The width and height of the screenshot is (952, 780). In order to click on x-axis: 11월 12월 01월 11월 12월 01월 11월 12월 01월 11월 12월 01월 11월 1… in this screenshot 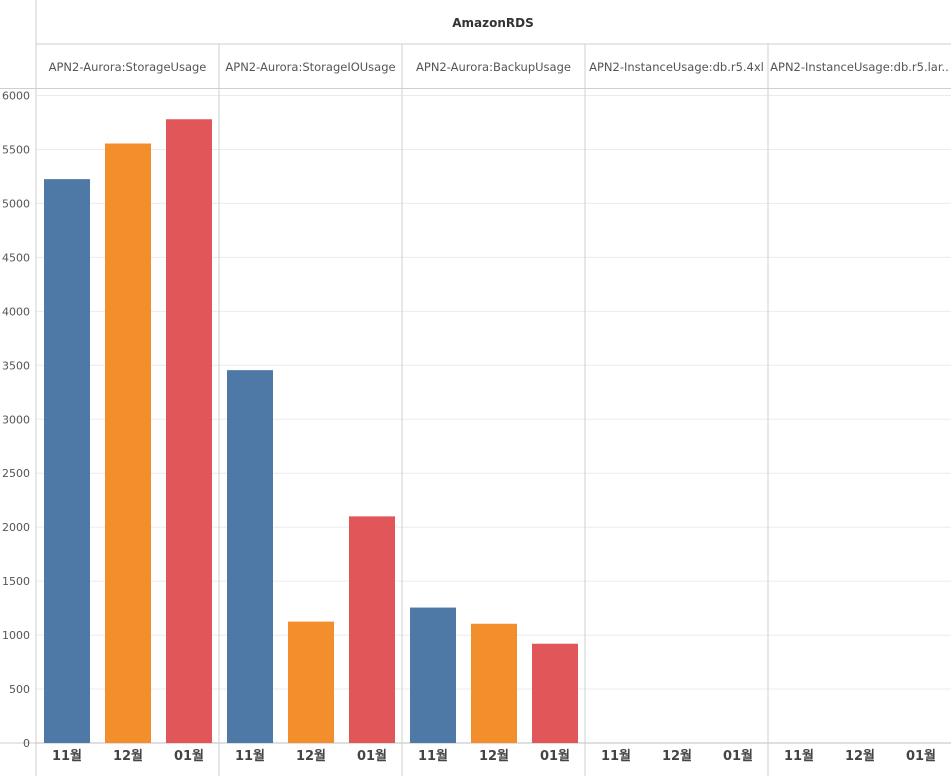, I will do `click(494, 756)`.